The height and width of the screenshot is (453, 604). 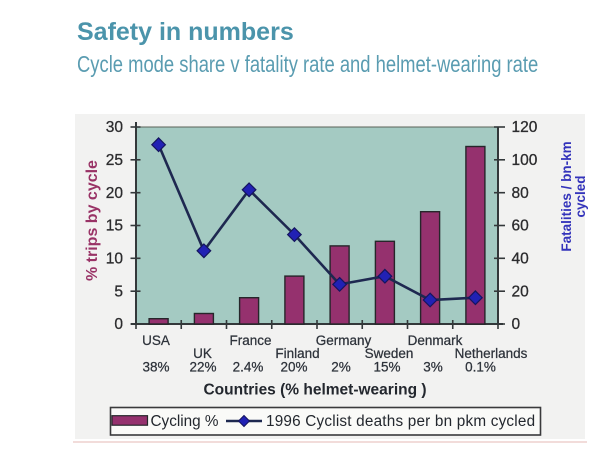 What do you see at coordinates (155, 366) in the screenshot?
I see `svg-text: 38%` at bounding box center [155, 366].